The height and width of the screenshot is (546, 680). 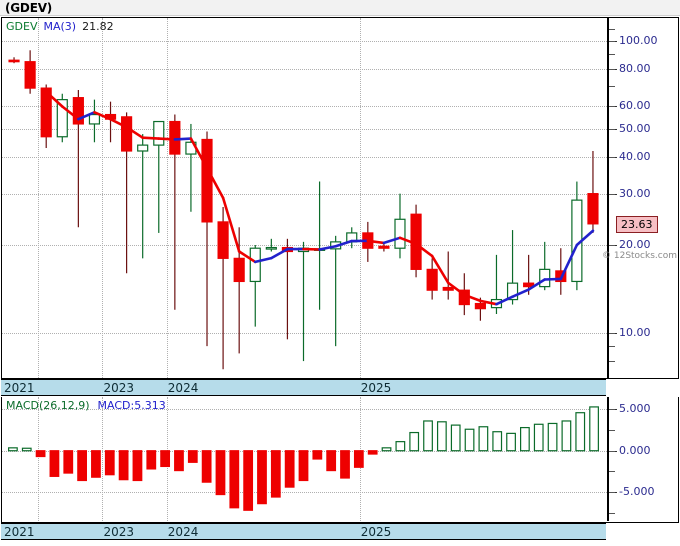 I want to click on macd-x-label: 2023, so click(x=119, y=532).